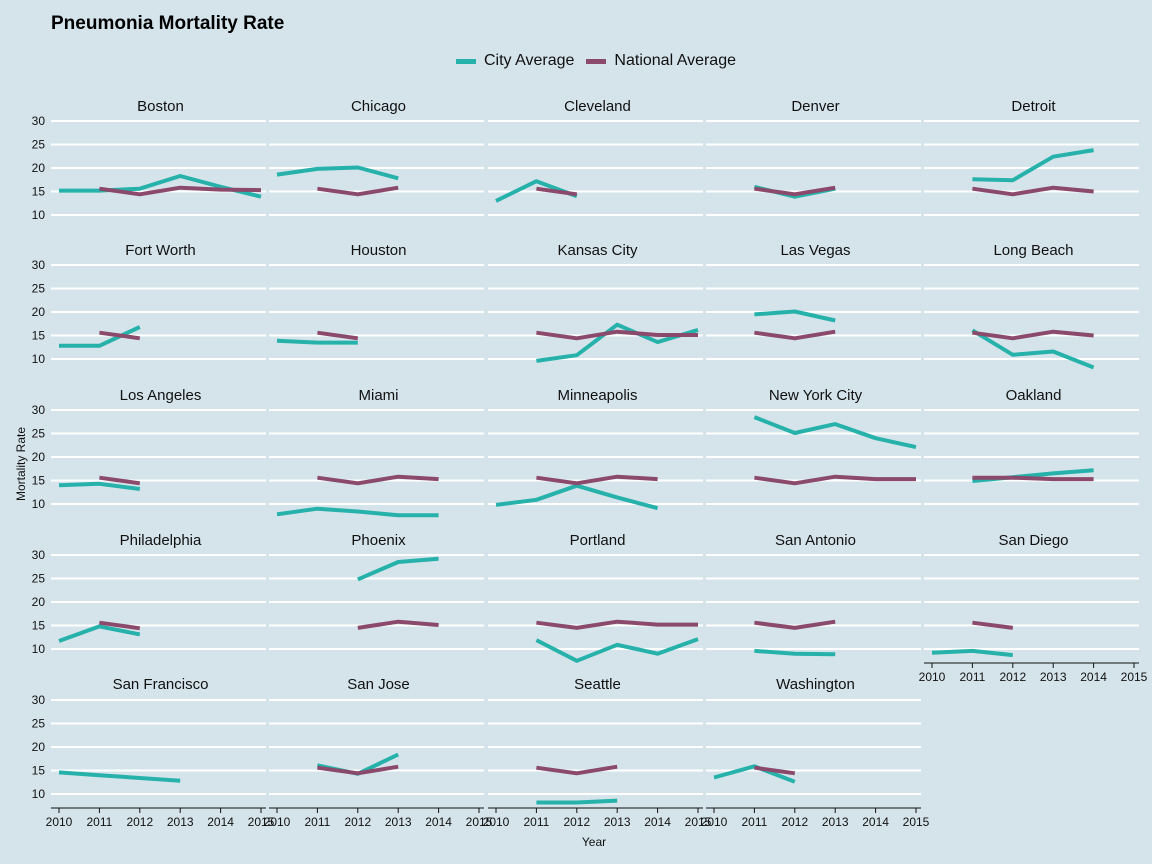 This screenshot has width=1152, height=864. What do you see at coordinates (1093, 677) in the screenshot?
I see `x-tick-label-san-diego-2014: 2014` at bounding box center [1093, 677].